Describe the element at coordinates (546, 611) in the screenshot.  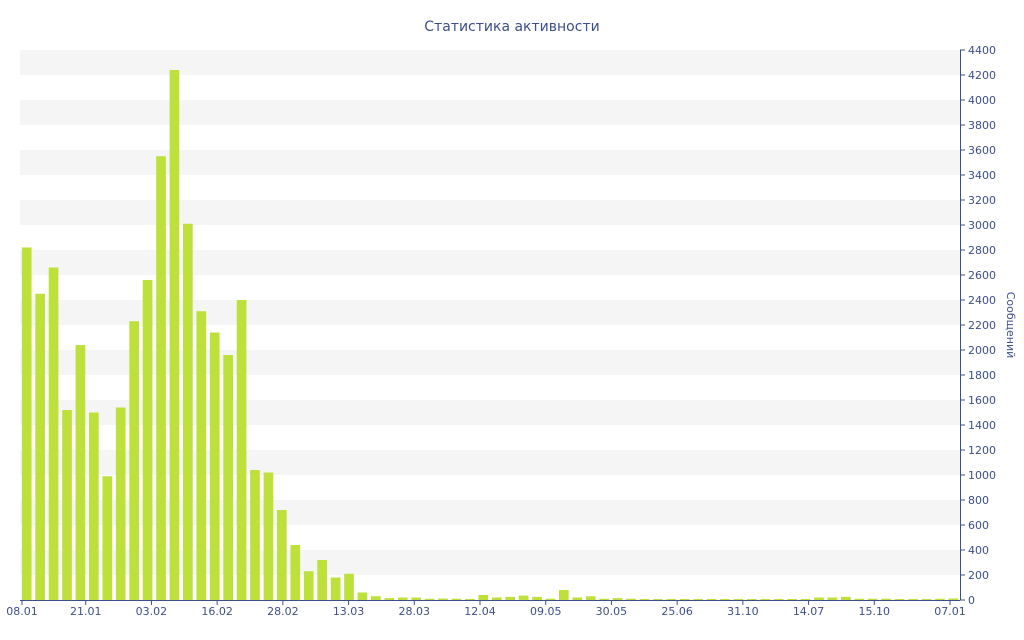
I see `x-tick-label: 09.05` at that location.